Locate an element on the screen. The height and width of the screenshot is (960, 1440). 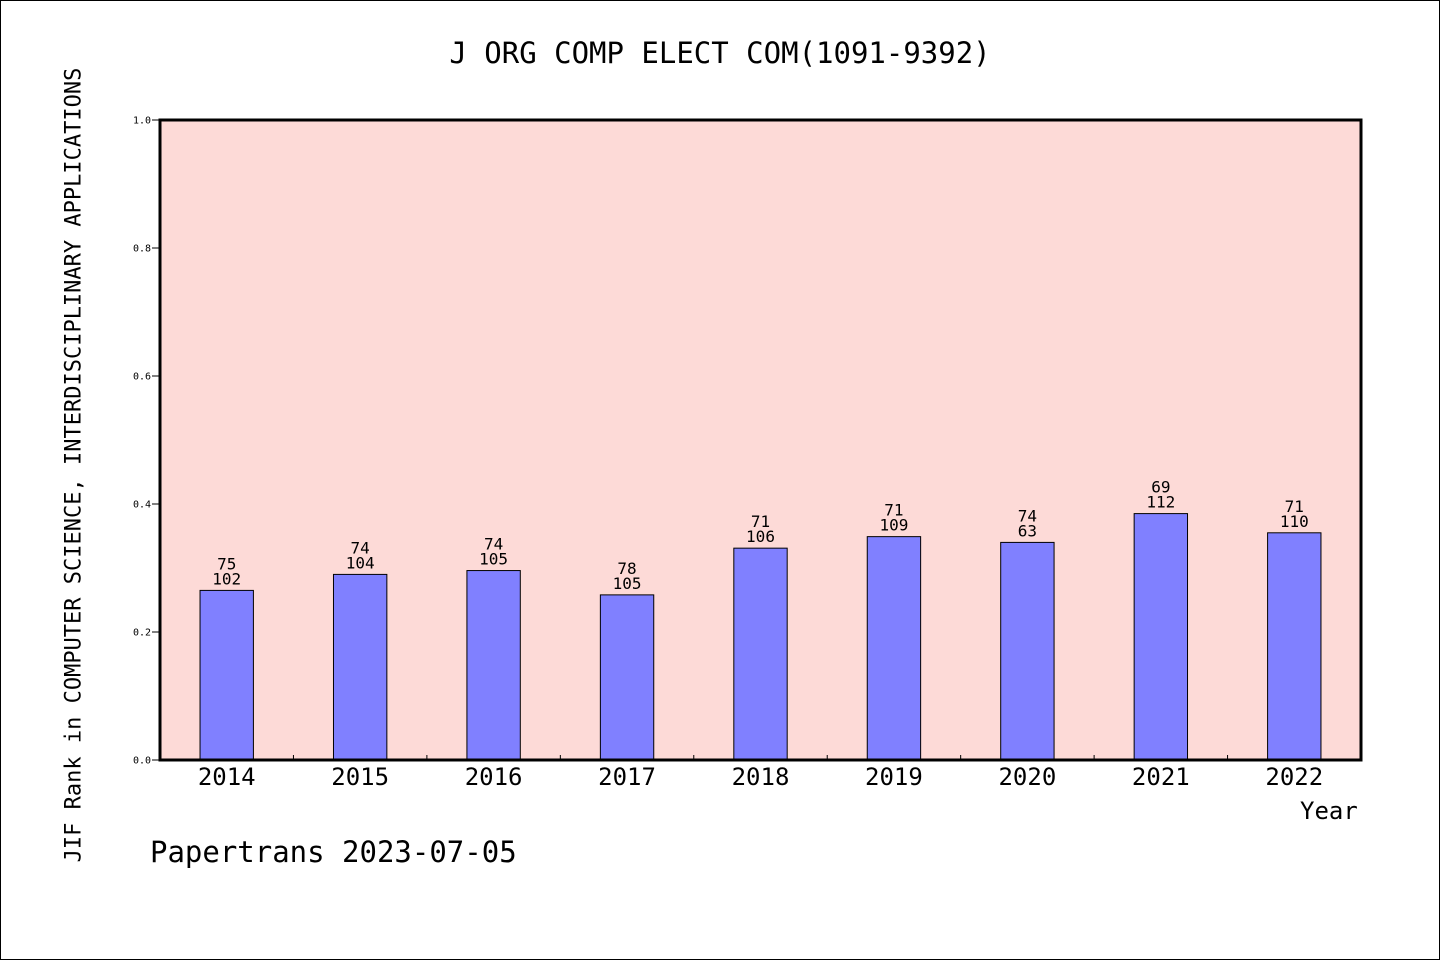
y-tick-label: 0.2 is located at coordinates (142, 633).